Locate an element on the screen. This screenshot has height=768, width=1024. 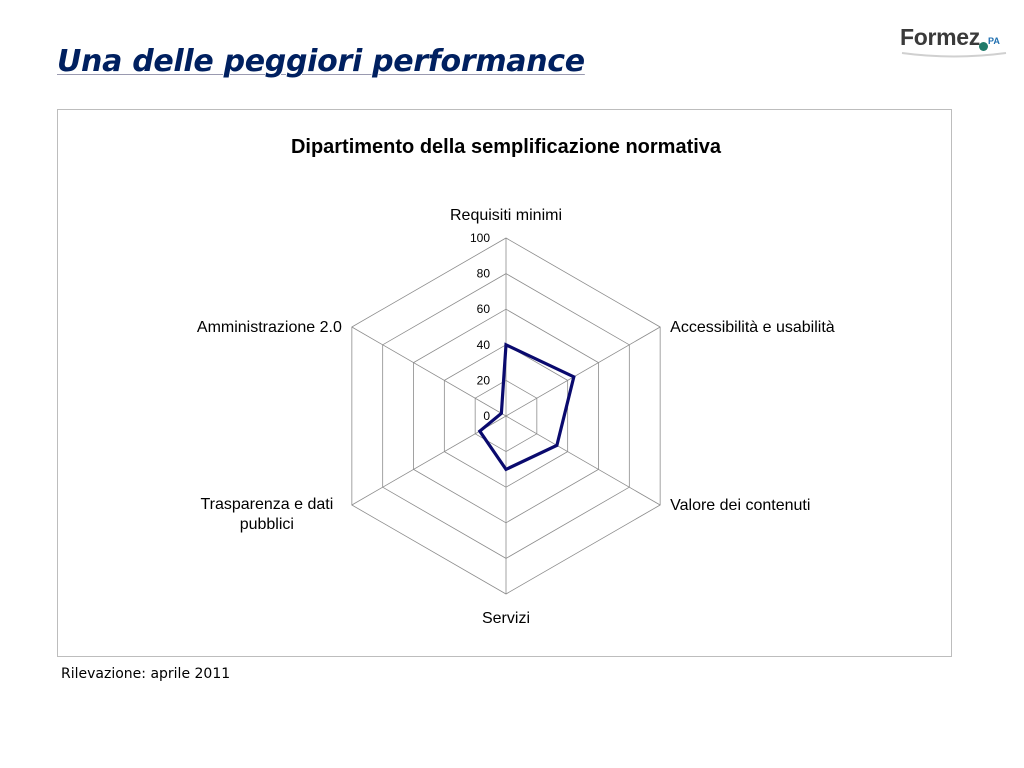
series-line is located at coordinates (526, 407).